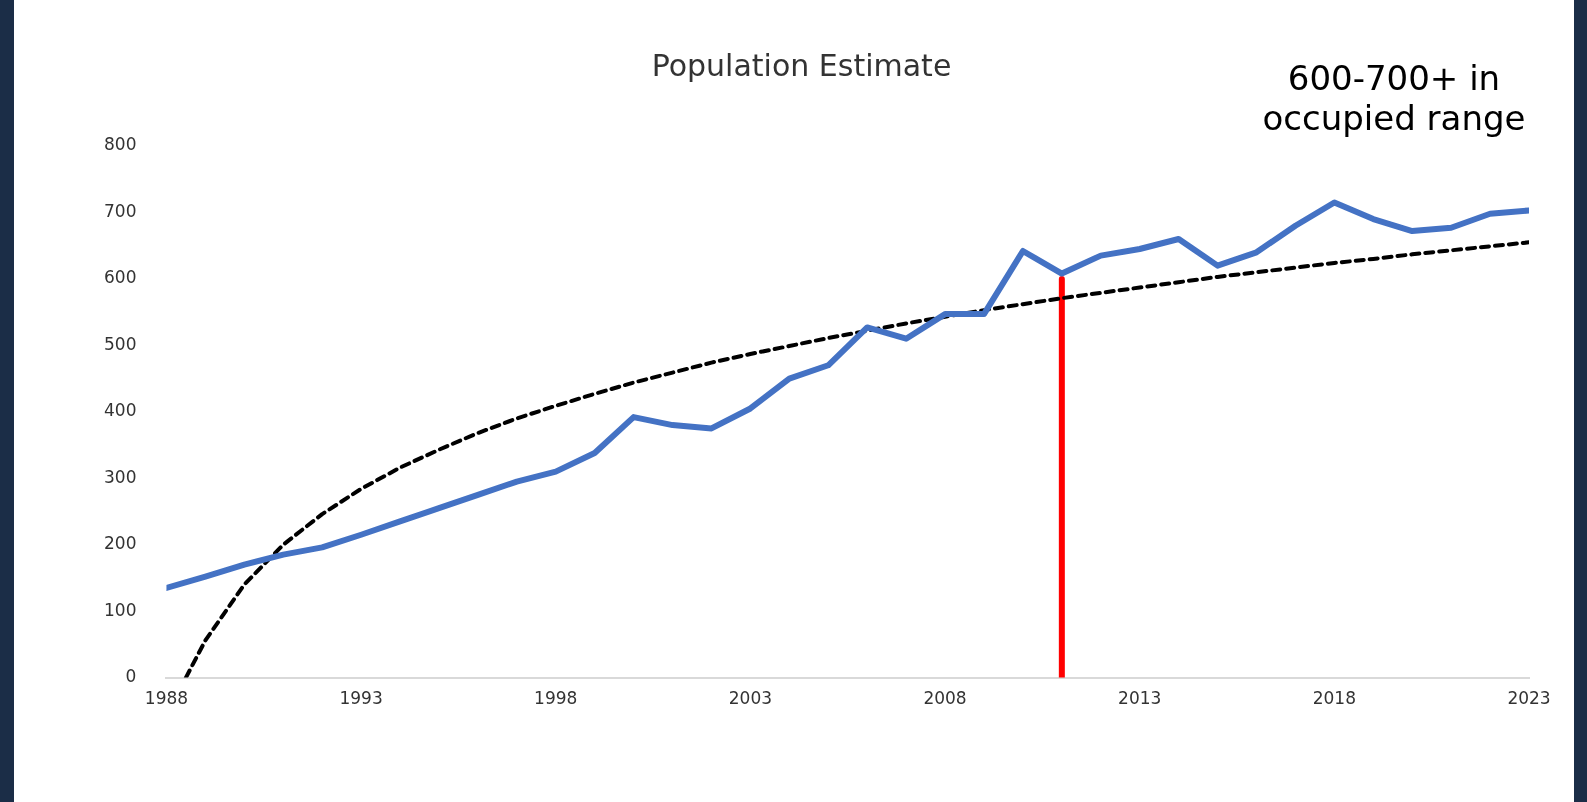 This screenshot has width=1587, height=802. I want to click on y-tick-label: 100, so click(120, 609).